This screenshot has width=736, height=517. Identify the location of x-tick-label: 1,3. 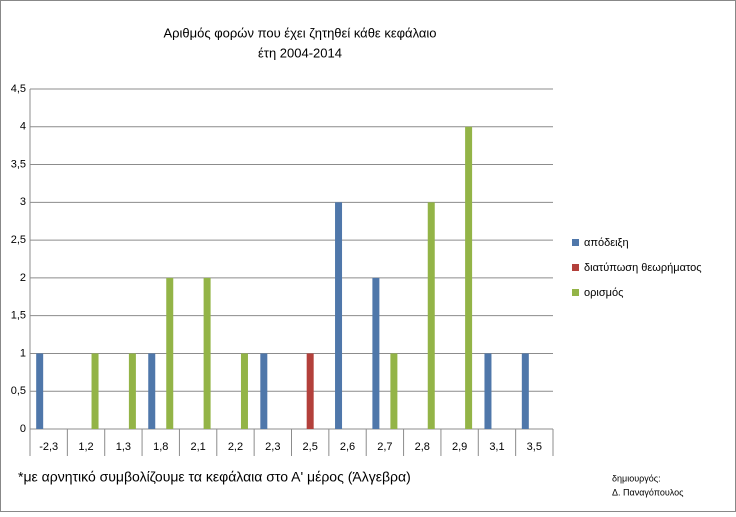
(123, 447).